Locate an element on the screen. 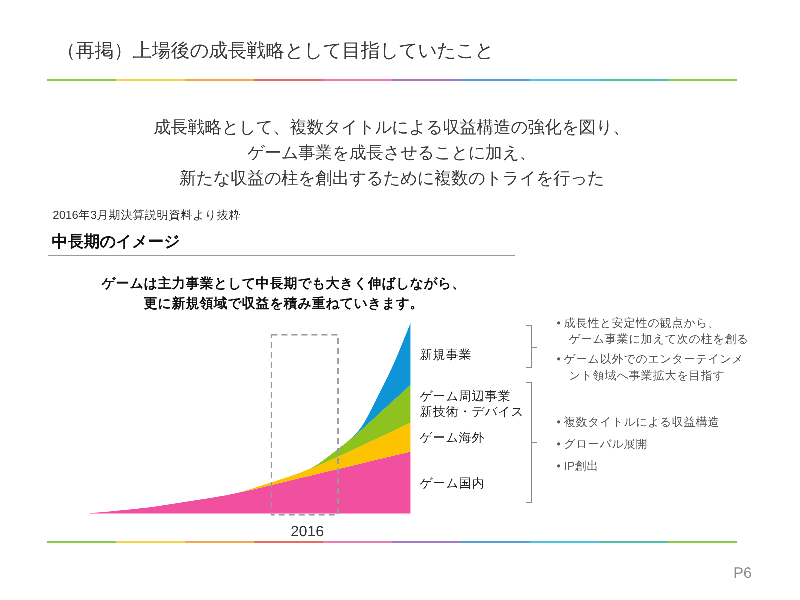 This screenshot has height=600, width=800. text: ゲームは主力事業として中長期でも大きく伸ばしながら、更に新規領域で収益を積み重ねていきます。 is located at coordinates (283, 293).